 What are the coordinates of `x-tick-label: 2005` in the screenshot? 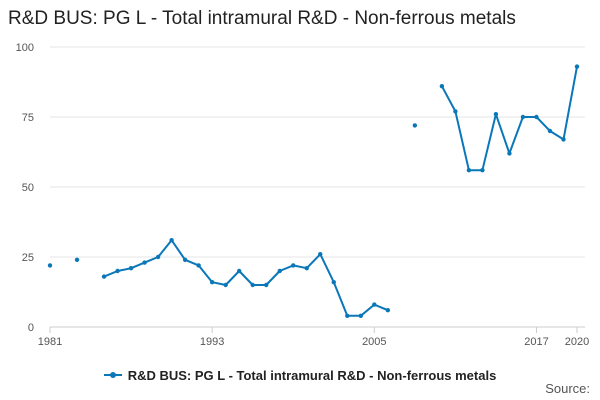 It's located at (374, 342).